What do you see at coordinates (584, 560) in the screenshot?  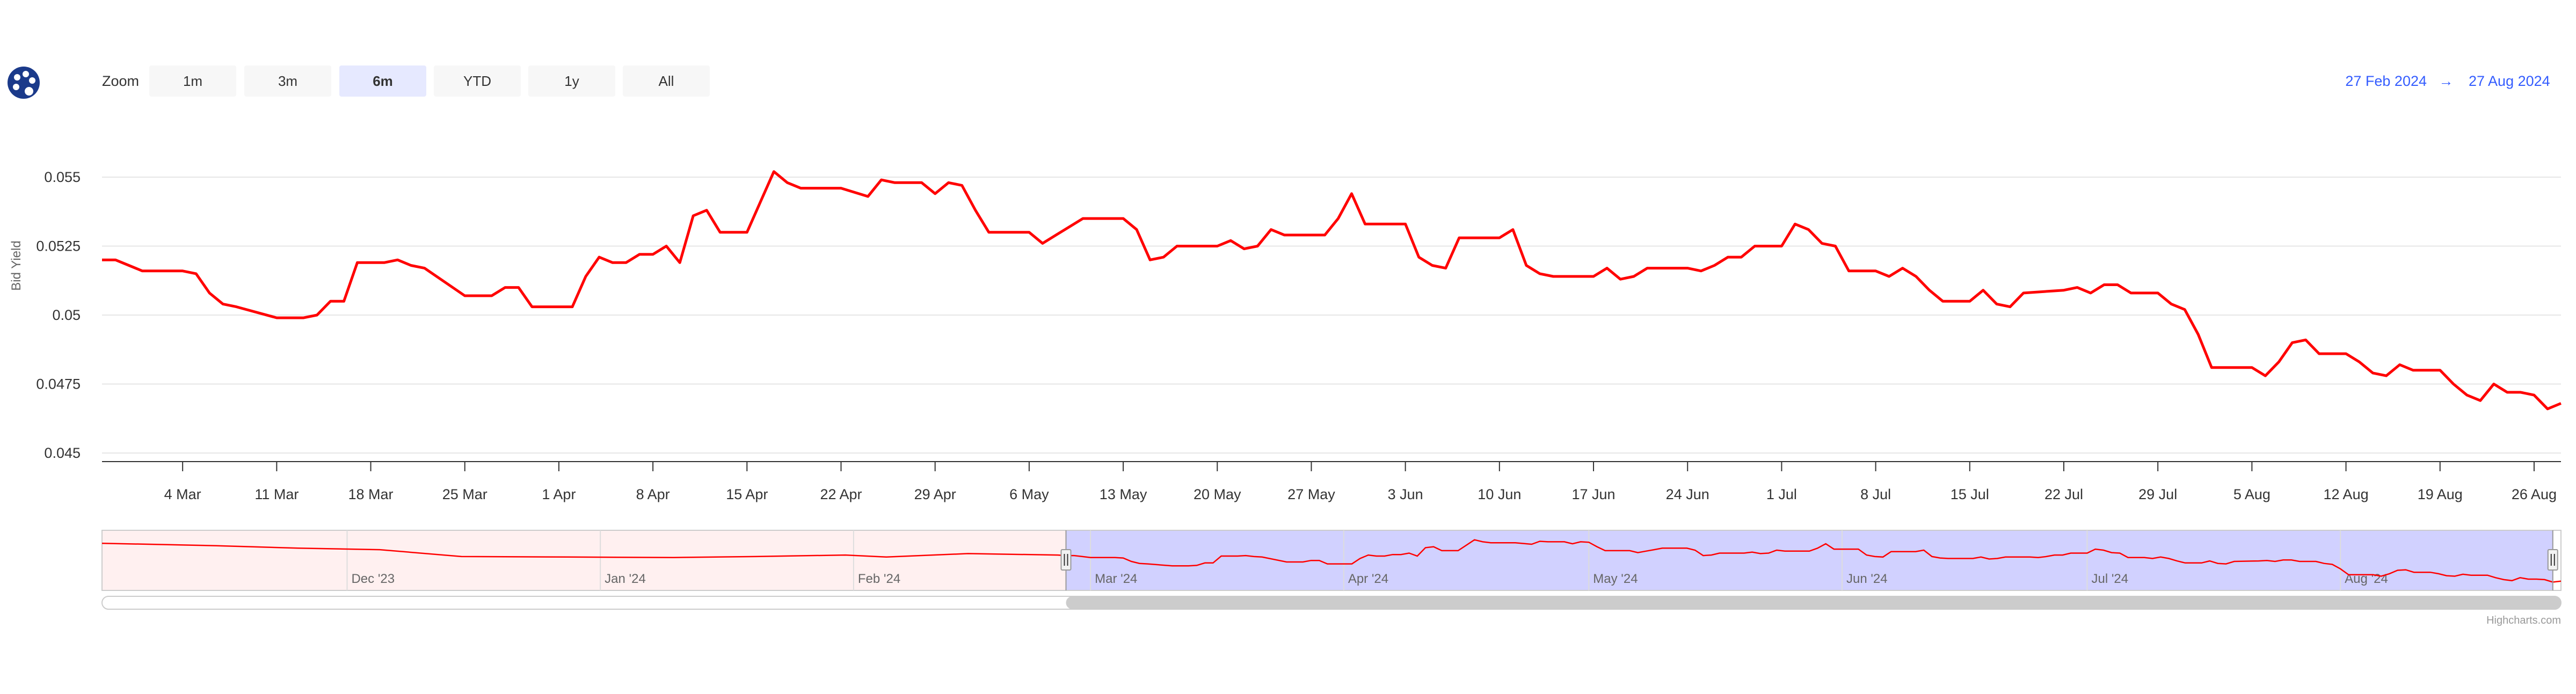 I see `navigator-outside-mask` at bounding box center [584, 560].